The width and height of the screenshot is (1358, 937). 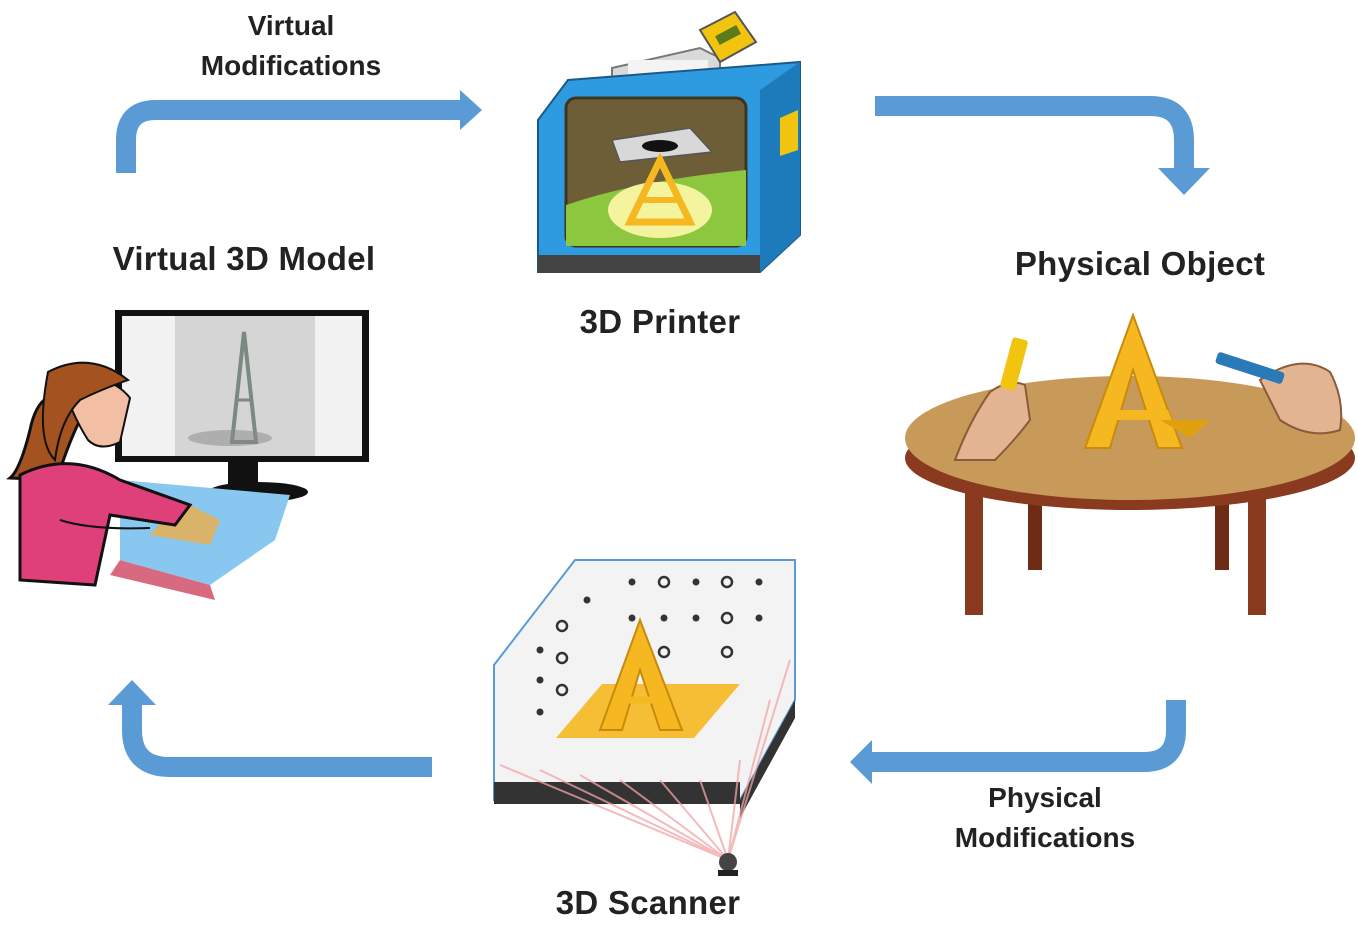 What do you see at coordinates (1045, 837) in the screenshot?
I see `physical-mods-line2: Modifications` at bounding box center [1045, 837].